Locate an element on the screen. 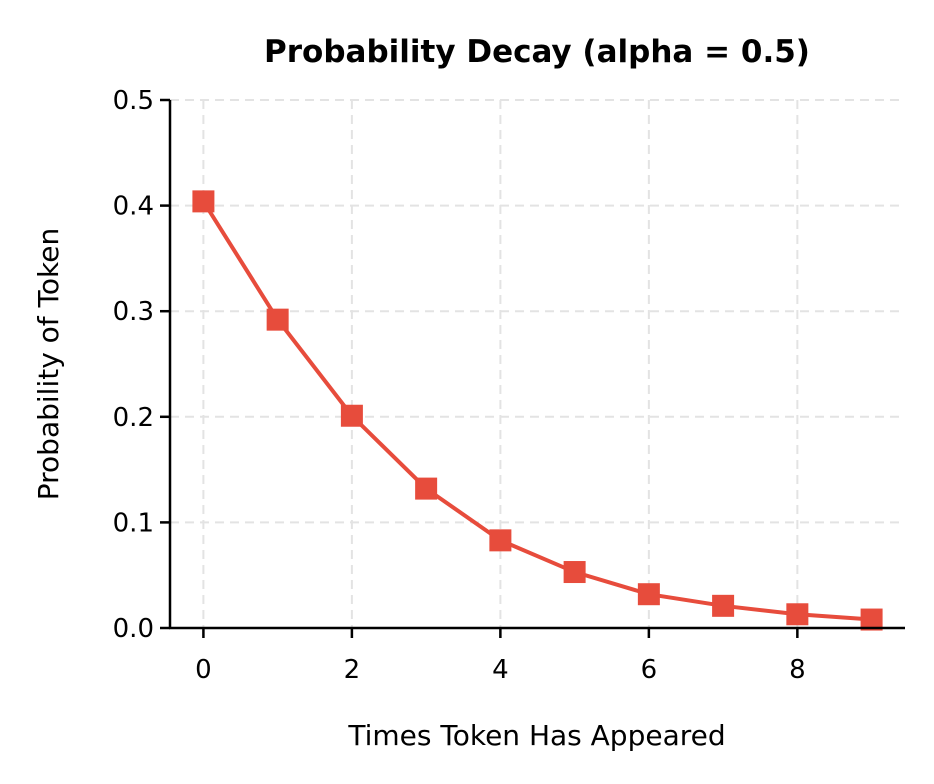 This screenshot has height=784, width=934. x-tick-label: 2 is located at coordinates (352, 670).